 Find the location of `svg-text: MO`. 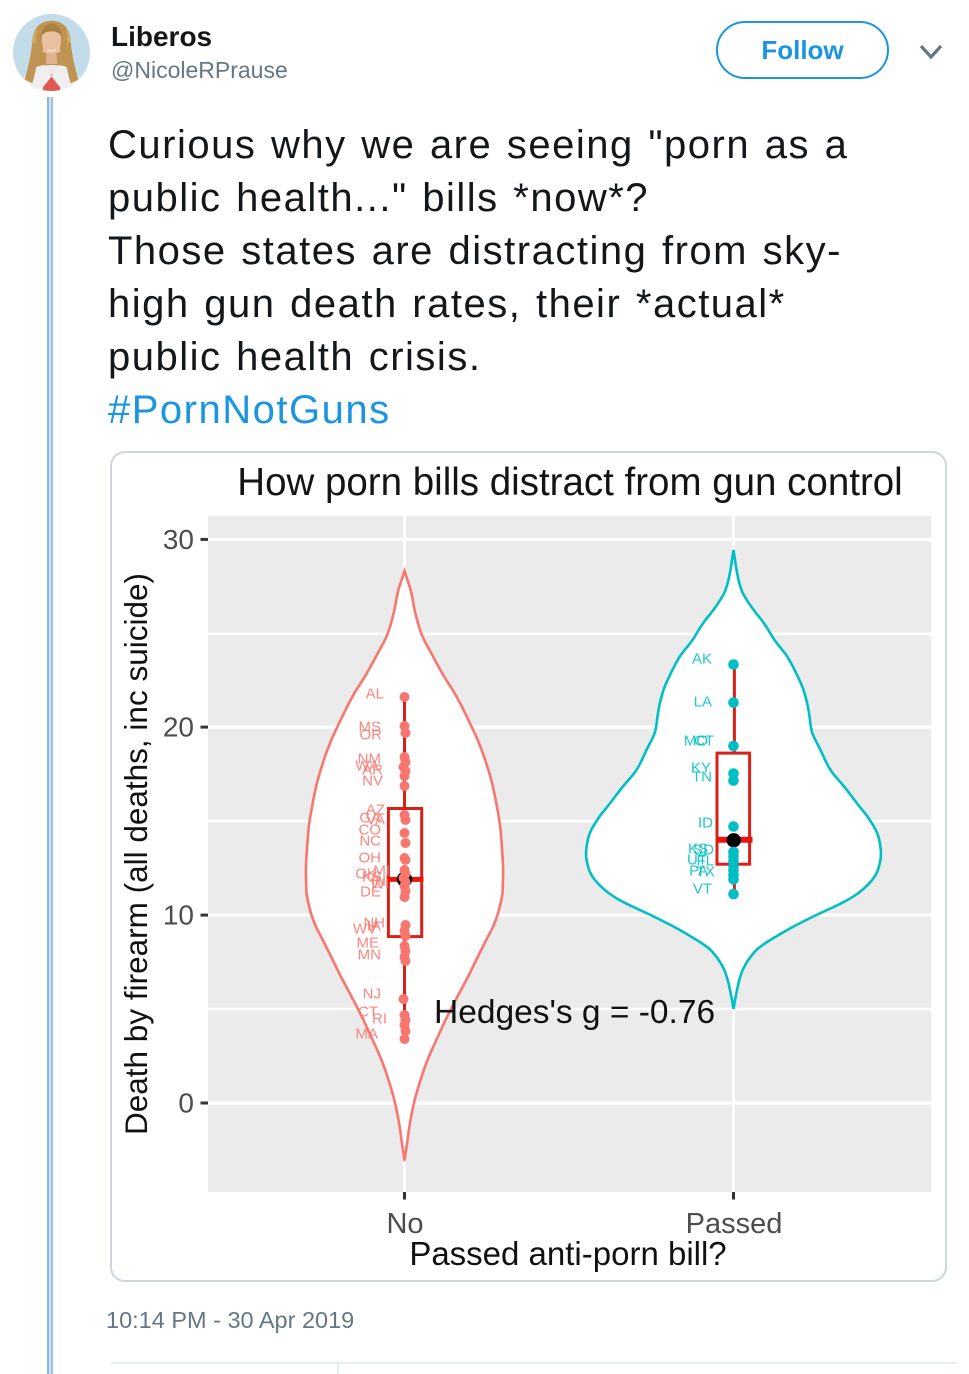

svg-text: MO is located at coordinates (696, 741).